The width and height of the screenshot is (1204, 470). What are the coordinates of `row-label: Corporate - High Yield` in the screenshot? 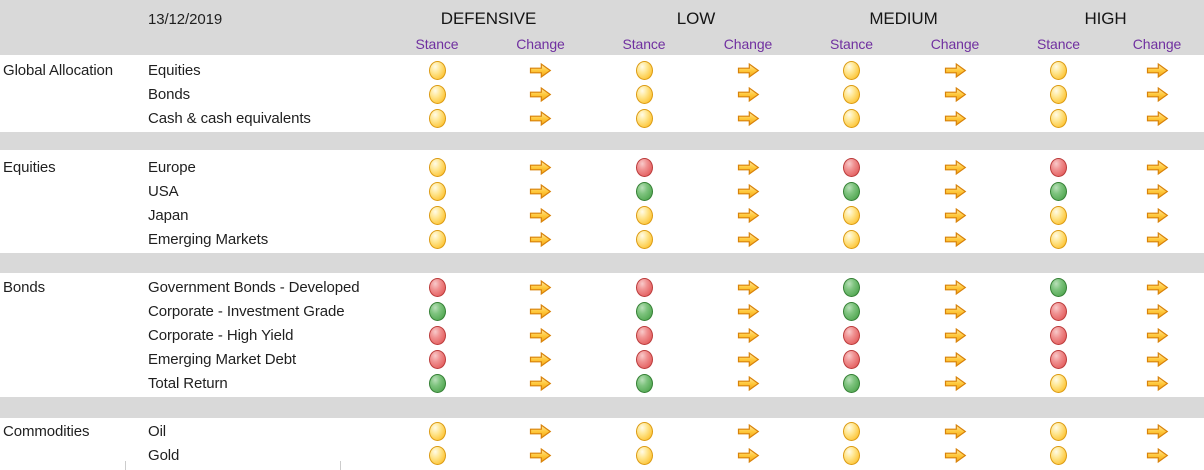 It's located at (221, 335).